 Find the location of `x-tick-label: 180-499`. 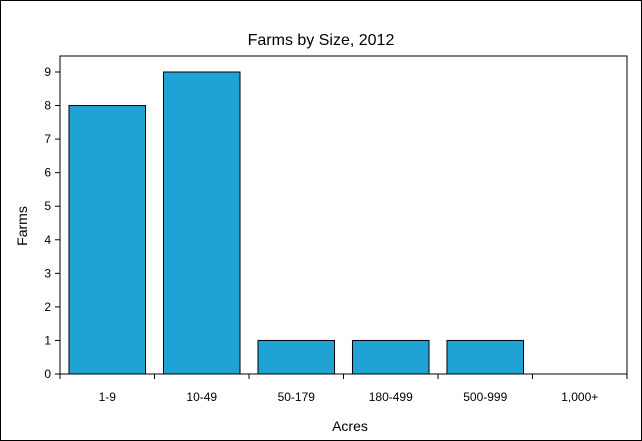

x-tick-label: 180-499 is located at coordinates (391, 397).